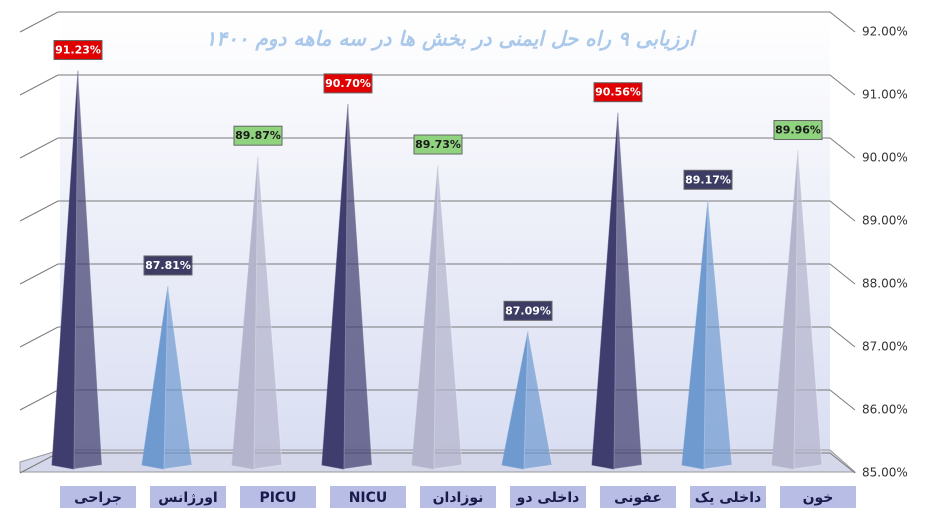  What do you see at coordinates (885, 284) in the screenshot?
I see `y-tick-label: 88.00%` at bounding box center [885, 284].